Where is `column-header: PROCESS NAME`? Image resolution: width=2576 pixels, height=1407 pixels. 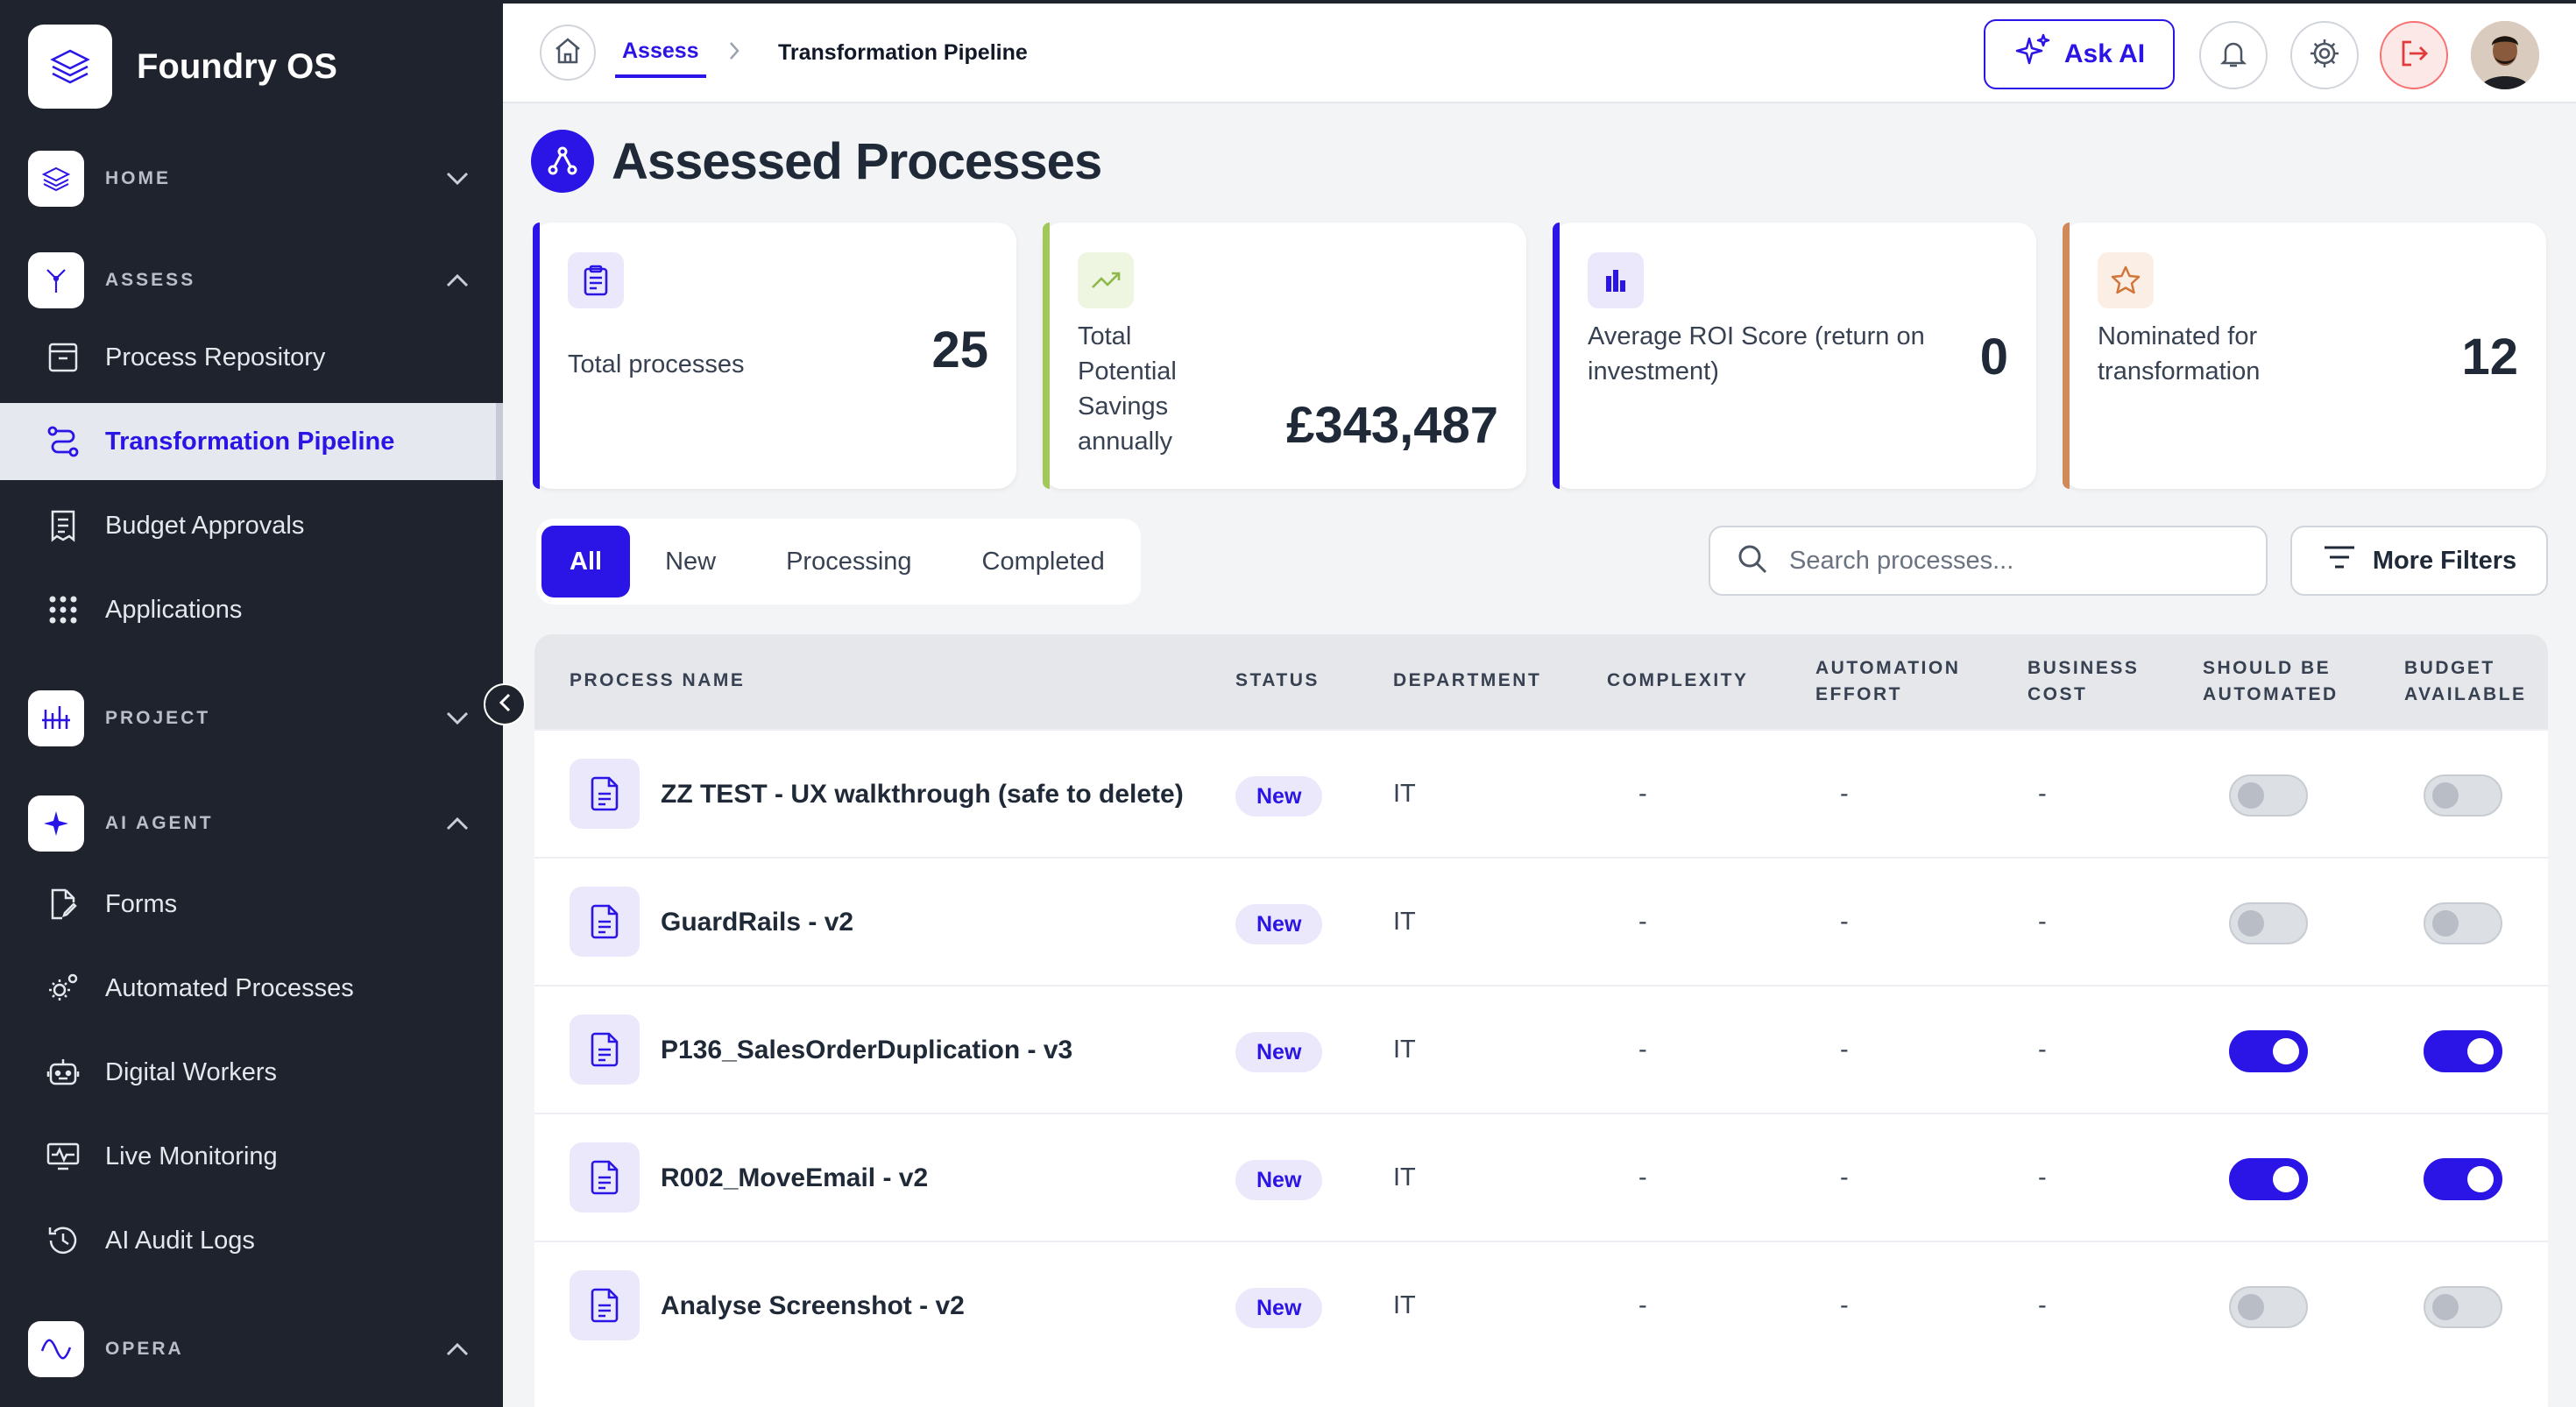
column-header: PROCESS NAME is located at coordinates (658, 680).